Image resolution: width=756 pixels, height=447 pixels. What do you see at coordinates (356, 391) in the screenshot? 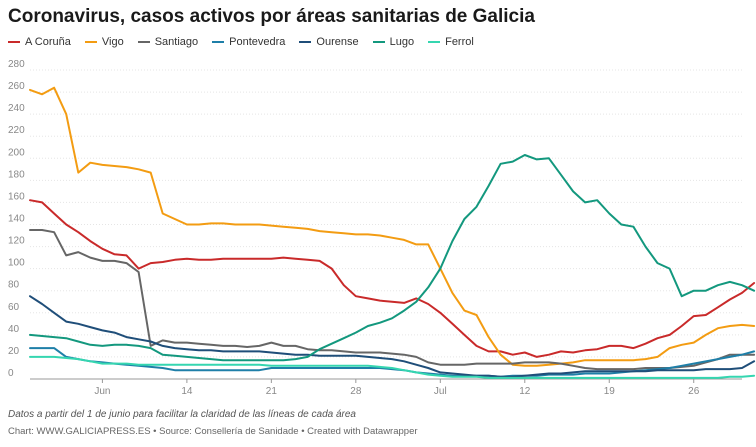
I see `x-tick-label: 28` at bounding box center [356, 391].